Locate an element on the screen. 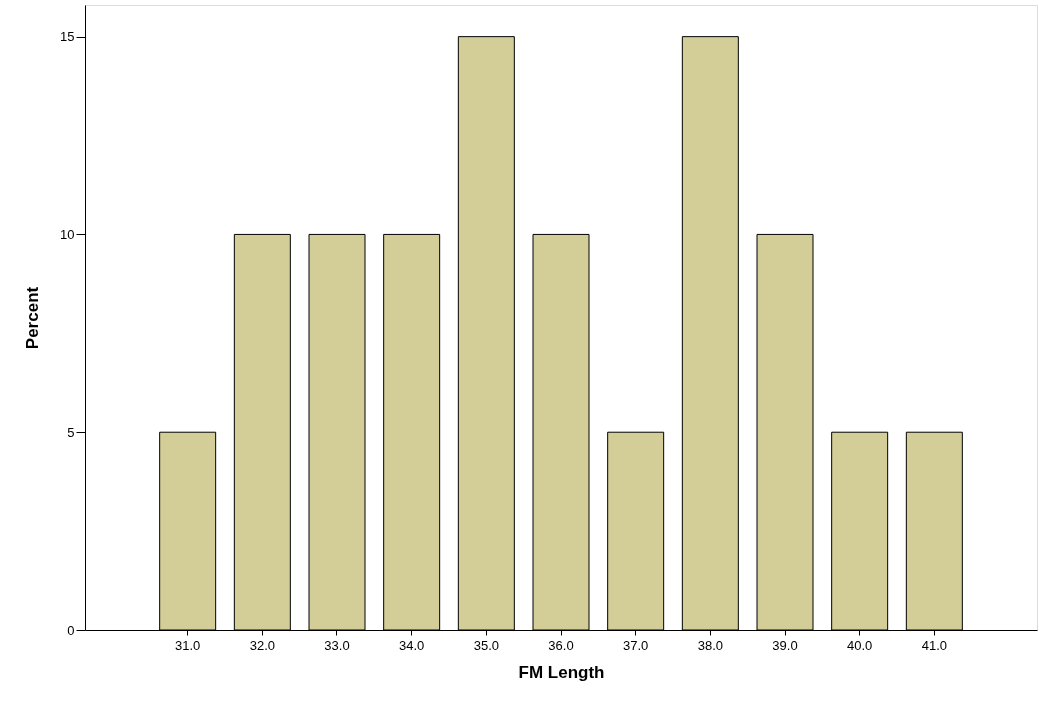 The height and width of the screenshot is (704, 1039). y-tick-label: 5 is located at coordinates (71, 432).